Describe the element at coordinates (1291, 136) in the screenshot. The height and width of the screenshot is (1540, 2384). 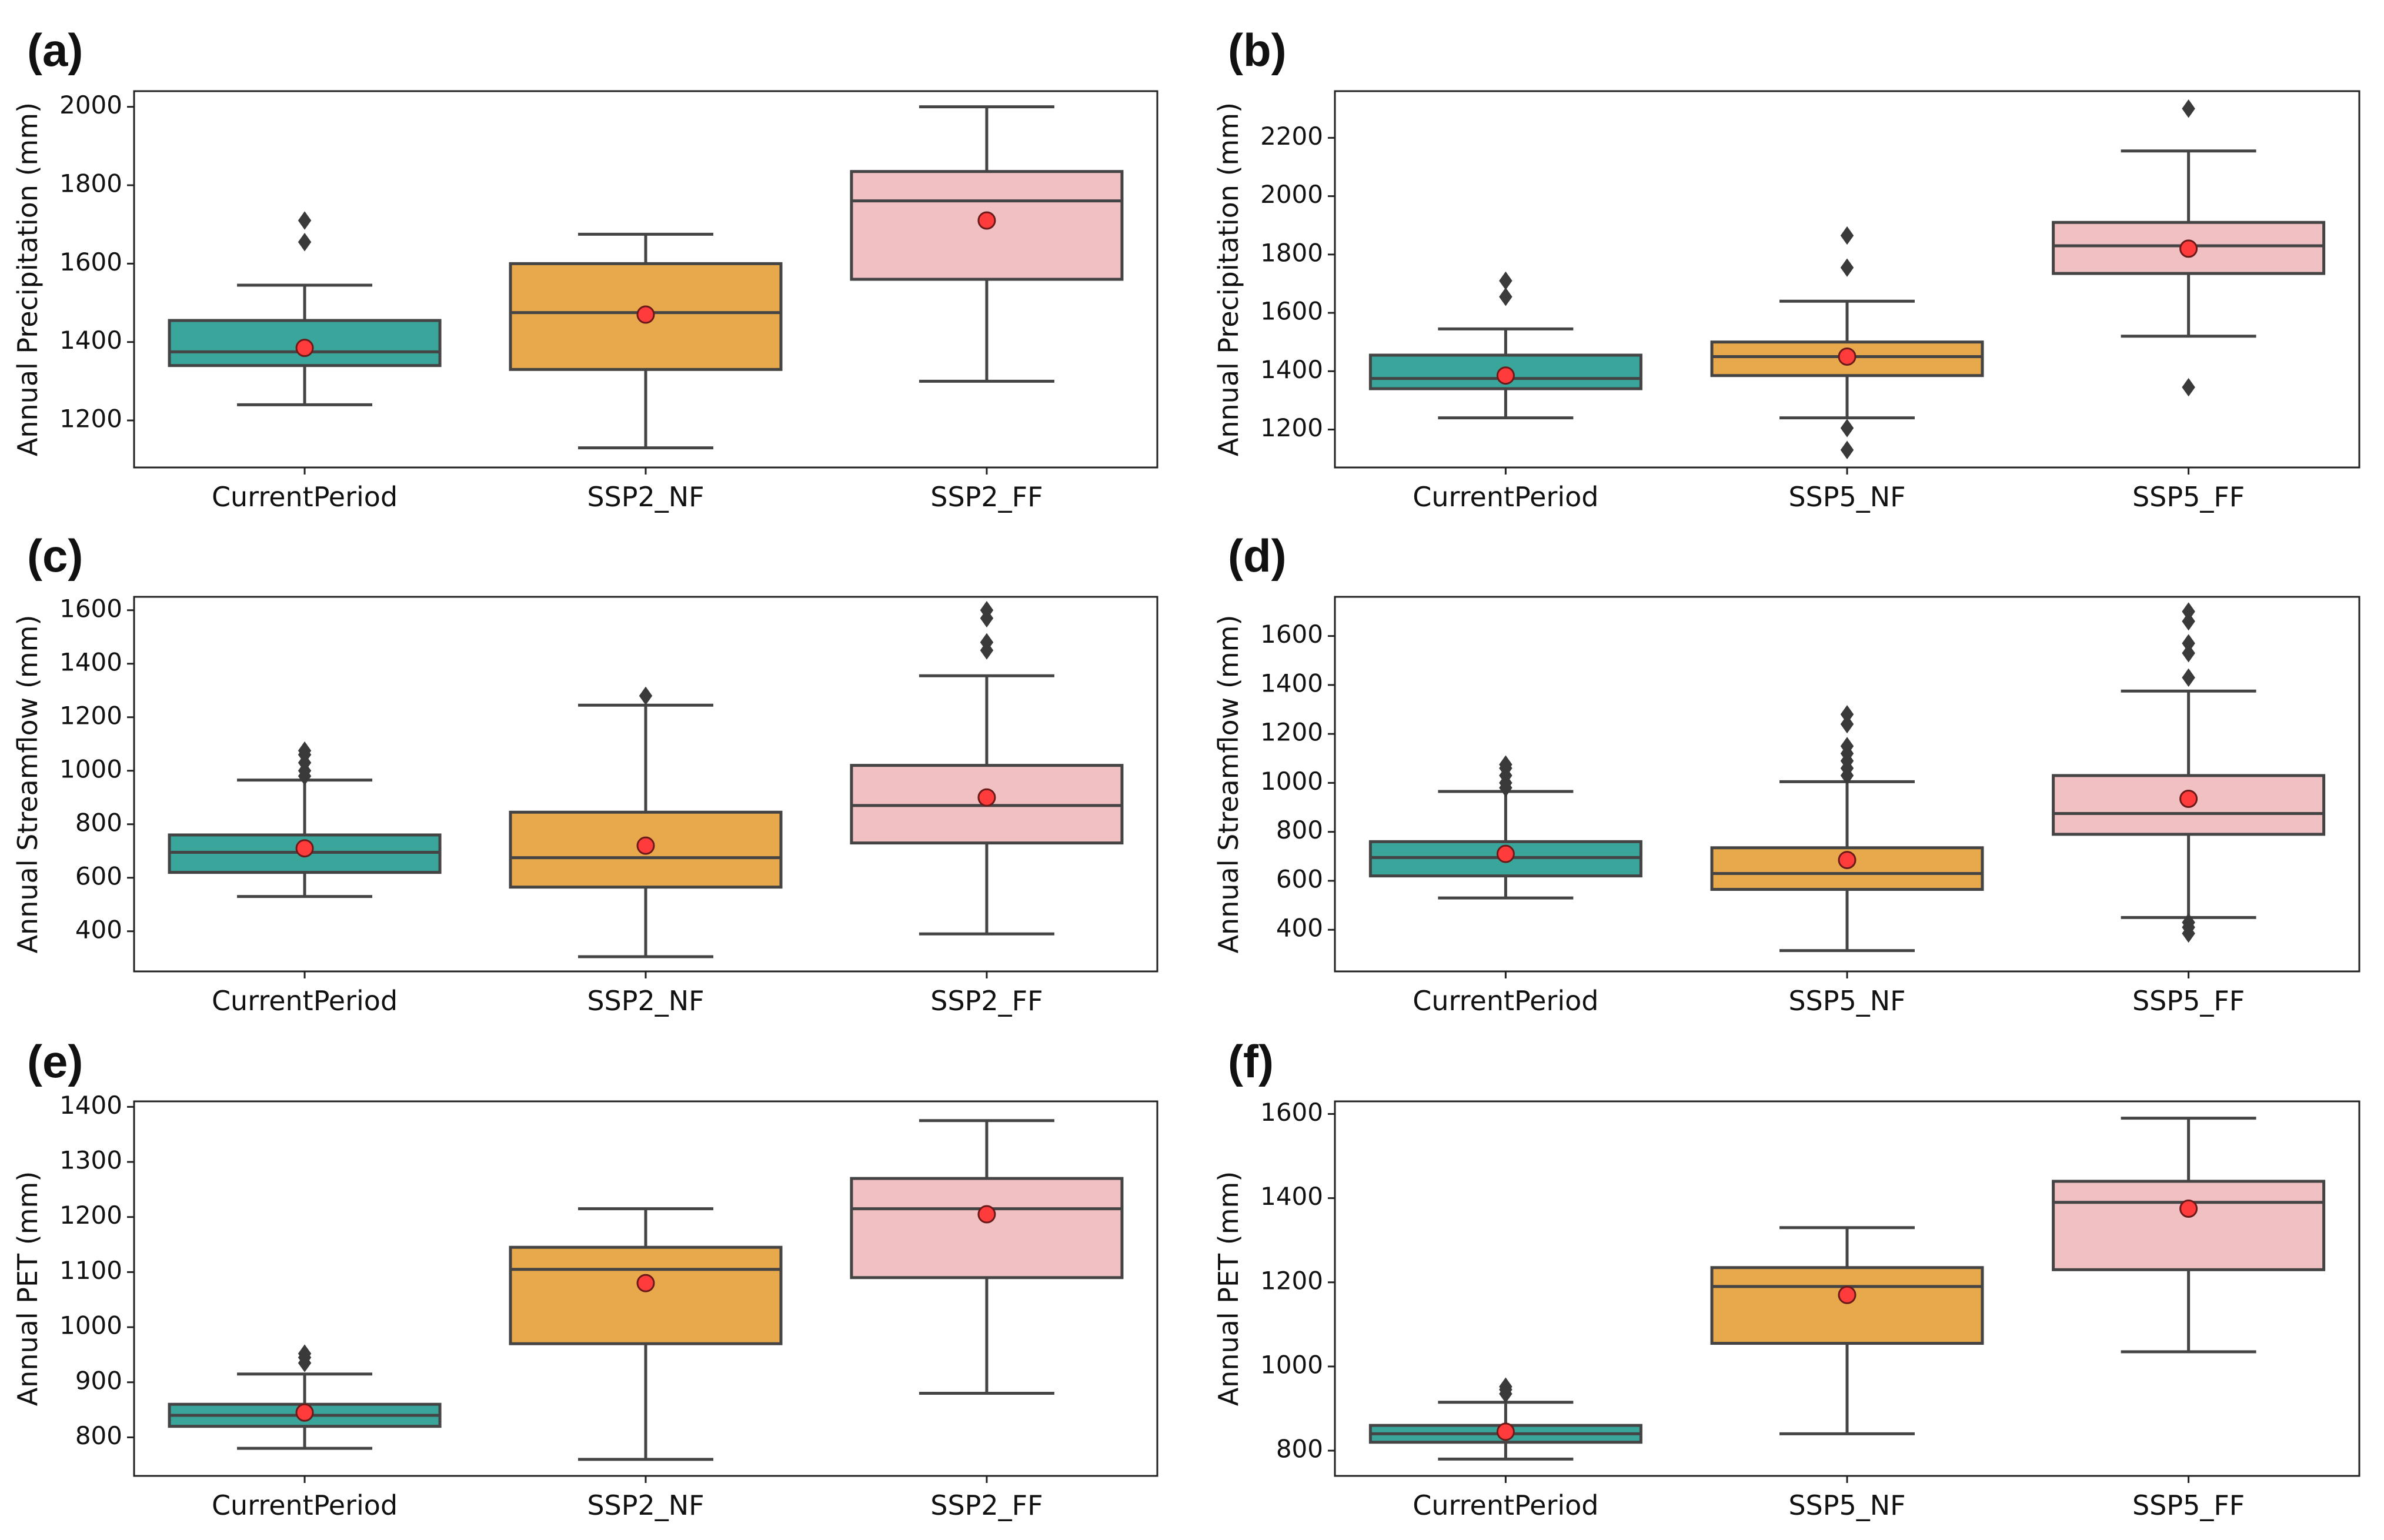
I see `y-tick-label: 2200` at that location.